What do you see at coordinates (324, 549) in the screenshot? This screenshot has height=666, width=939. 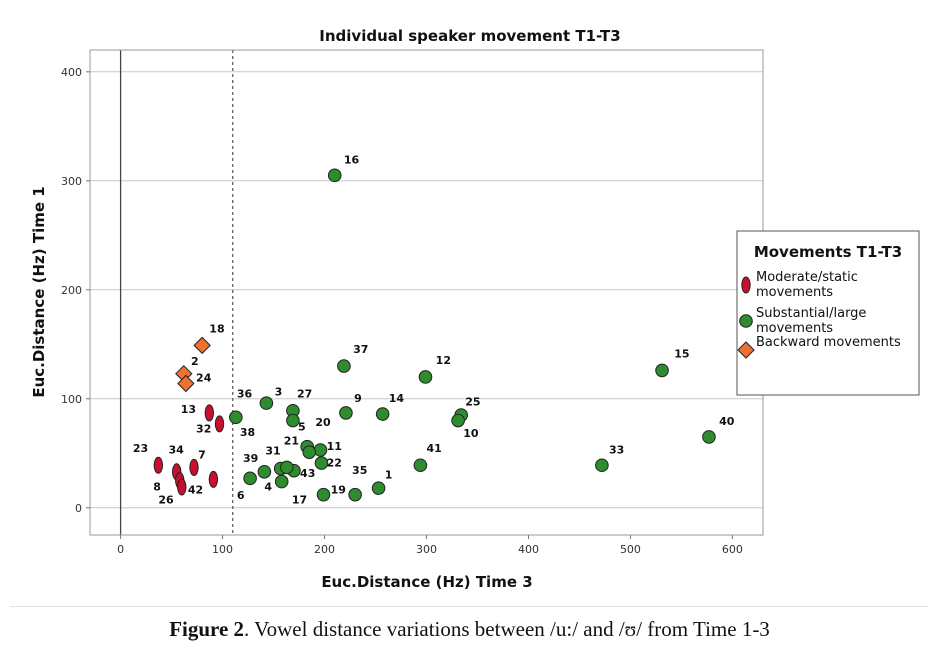 I see `x-tick-label: 200` at bounding box center [324, 549].